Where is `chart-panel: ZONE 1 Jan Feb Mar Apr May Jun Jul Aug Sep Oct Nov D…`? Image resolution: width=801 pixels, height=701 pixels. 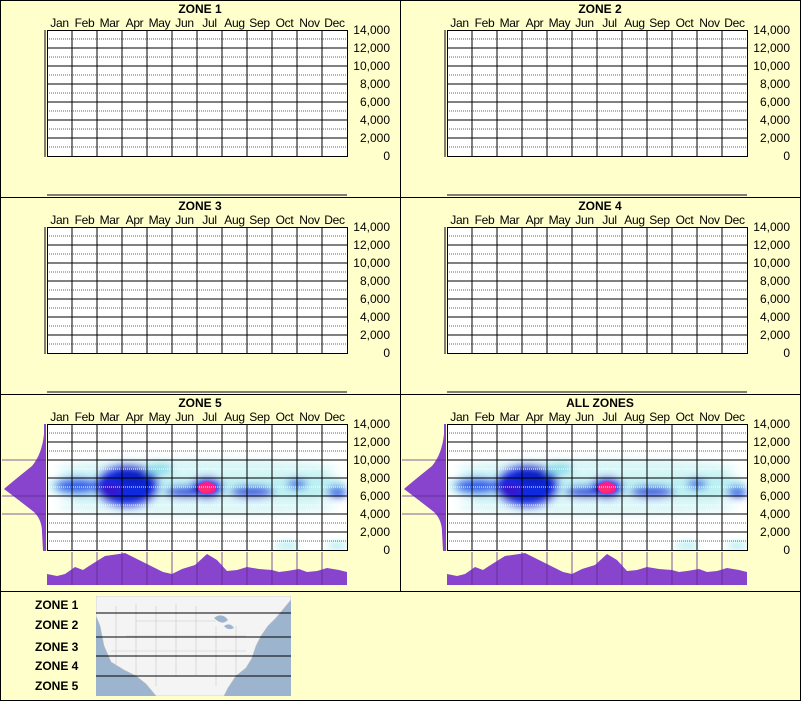 chart-panel: ZONE 1 Jan Feb Mar Apr May Jun Jul Aug Sep Oct Nov D… is located at coordinates (200, 98).